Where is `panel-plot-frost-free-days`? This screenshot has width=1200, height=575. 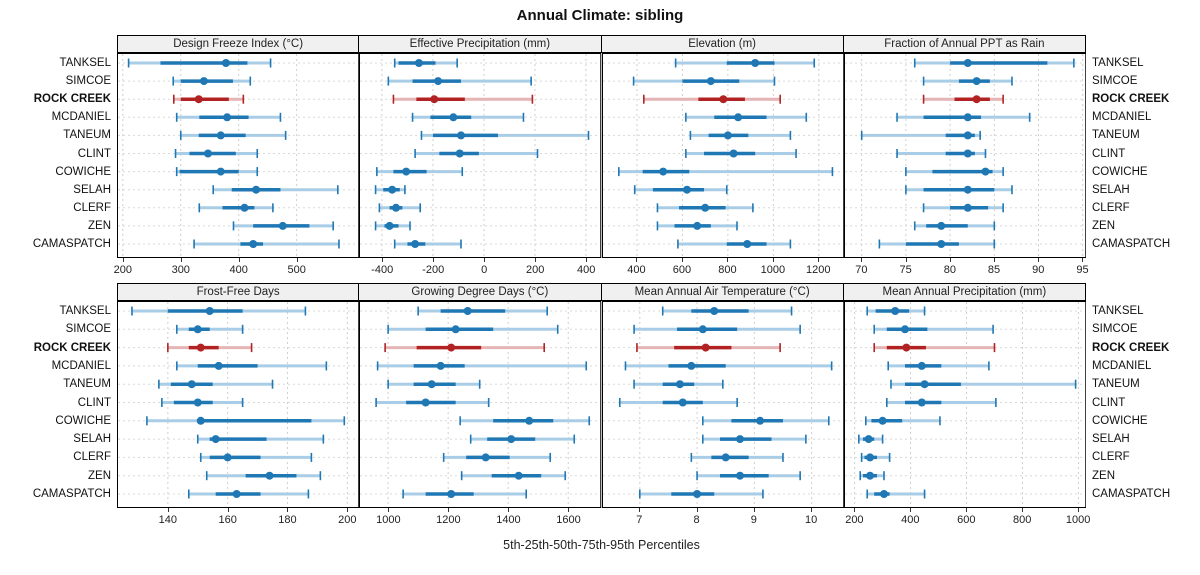 panel-plot-frost-free-days is located at coordinates (238, 404).